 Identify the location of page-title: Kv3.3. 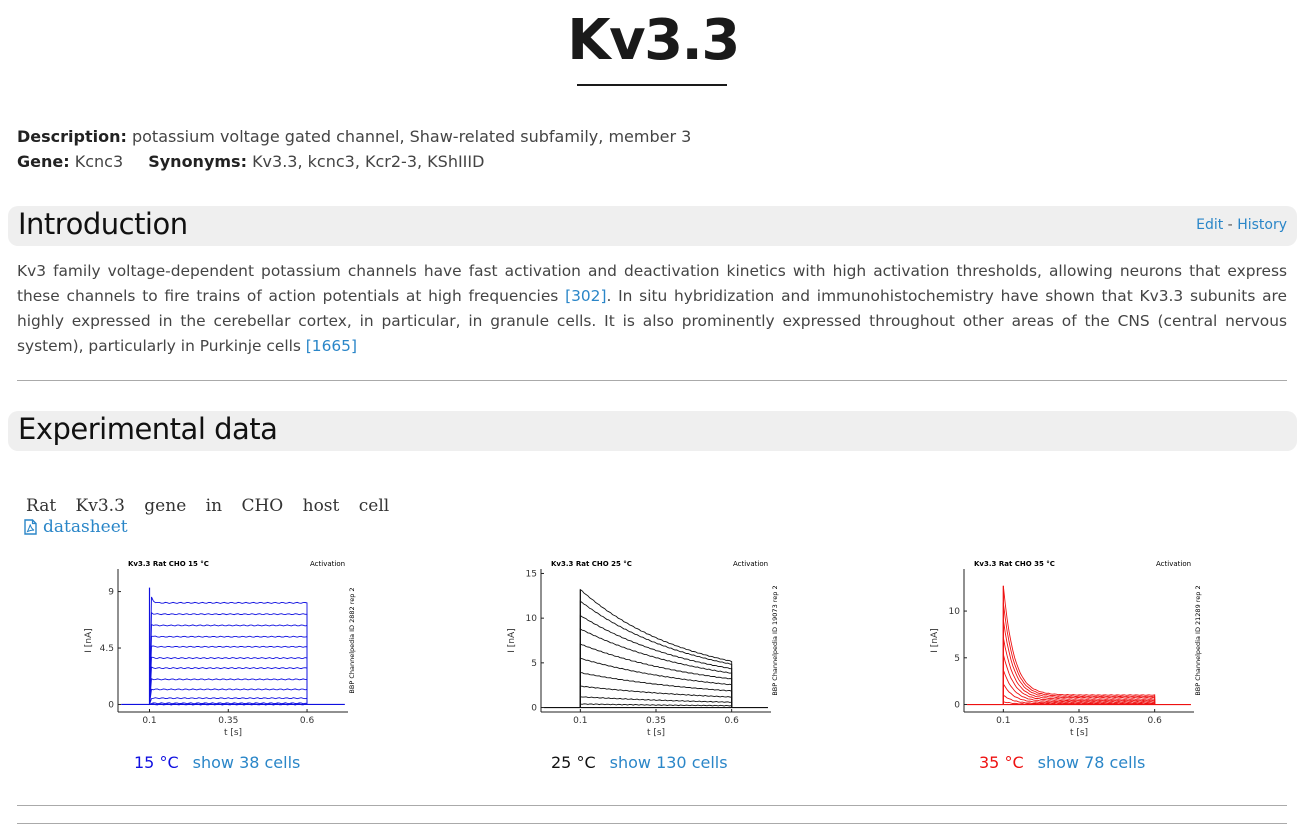
(653, 40).